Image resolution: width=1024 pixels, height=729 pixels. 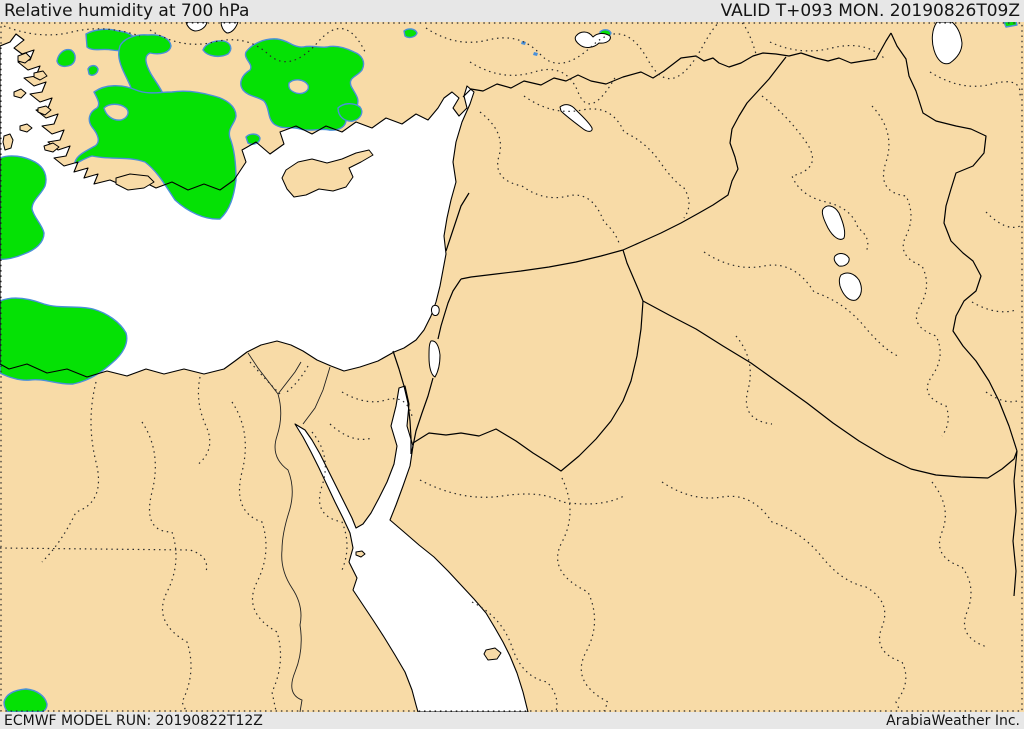 What do you see at coordinates (841, 260) in the screenshot?
I see `lake-habbaniyah` at bounding box center [841, 260].